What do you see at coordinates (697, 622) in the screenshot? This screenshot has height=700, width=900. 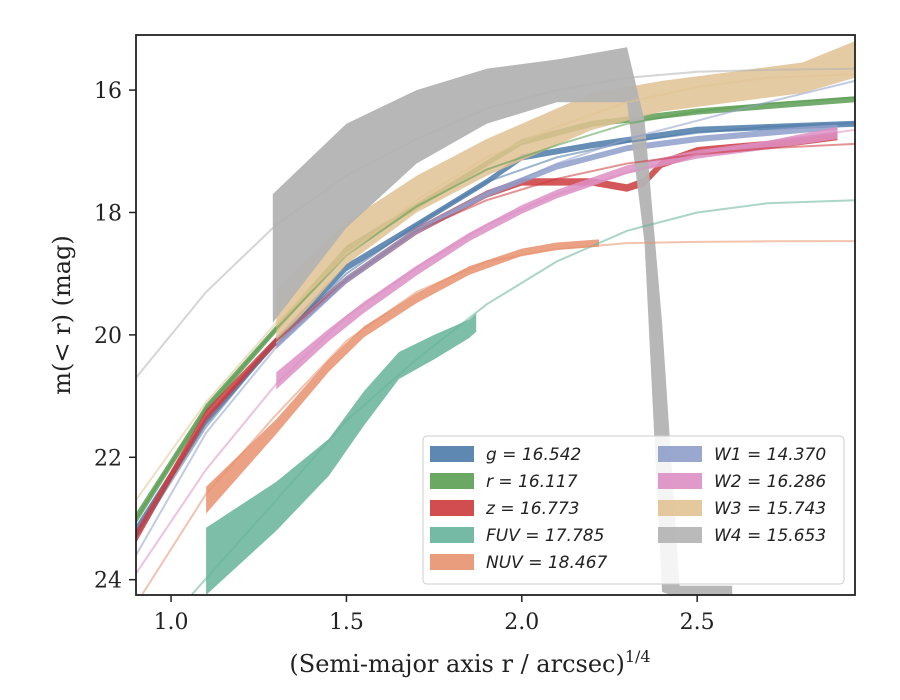 I see `x-tick-label: 2.5` at bounding box center [697, 622].